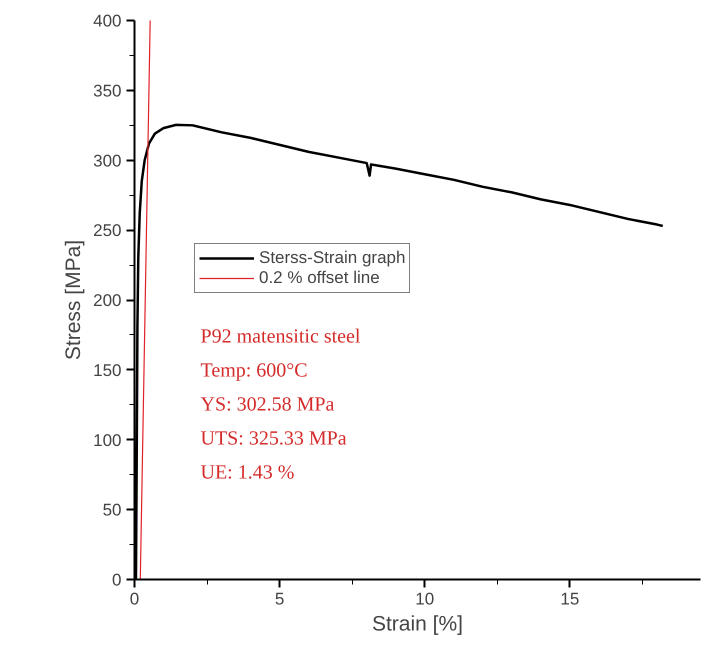 The image size is (704, 662). I want to click on annotation: P92 matensitic steel, so click(280, 337).